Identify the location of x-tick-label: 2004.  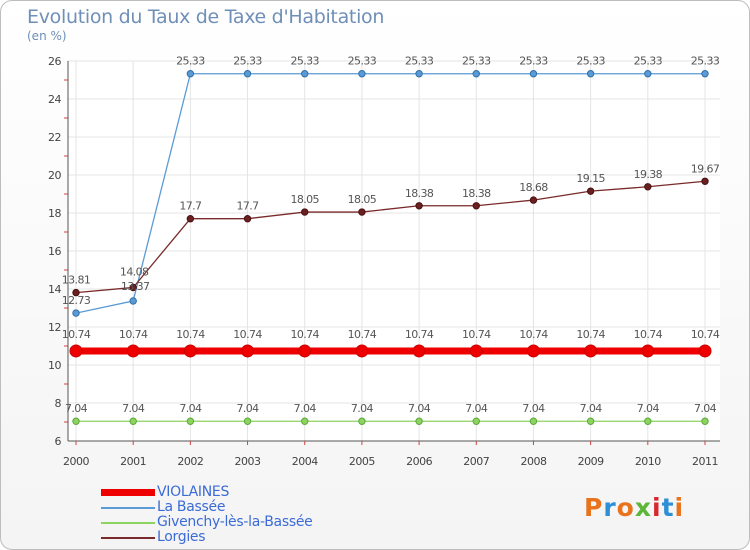
(305, 461).